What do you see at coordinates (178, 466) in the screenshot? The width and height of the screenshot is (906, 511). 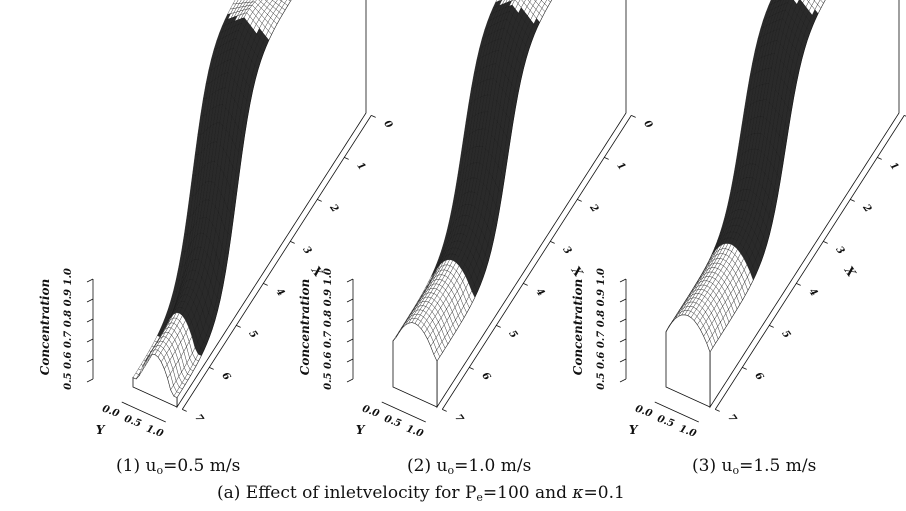 I see `subplot-caption-1: (1) uo=0.5 m/s` at bounding box center [178, 466].